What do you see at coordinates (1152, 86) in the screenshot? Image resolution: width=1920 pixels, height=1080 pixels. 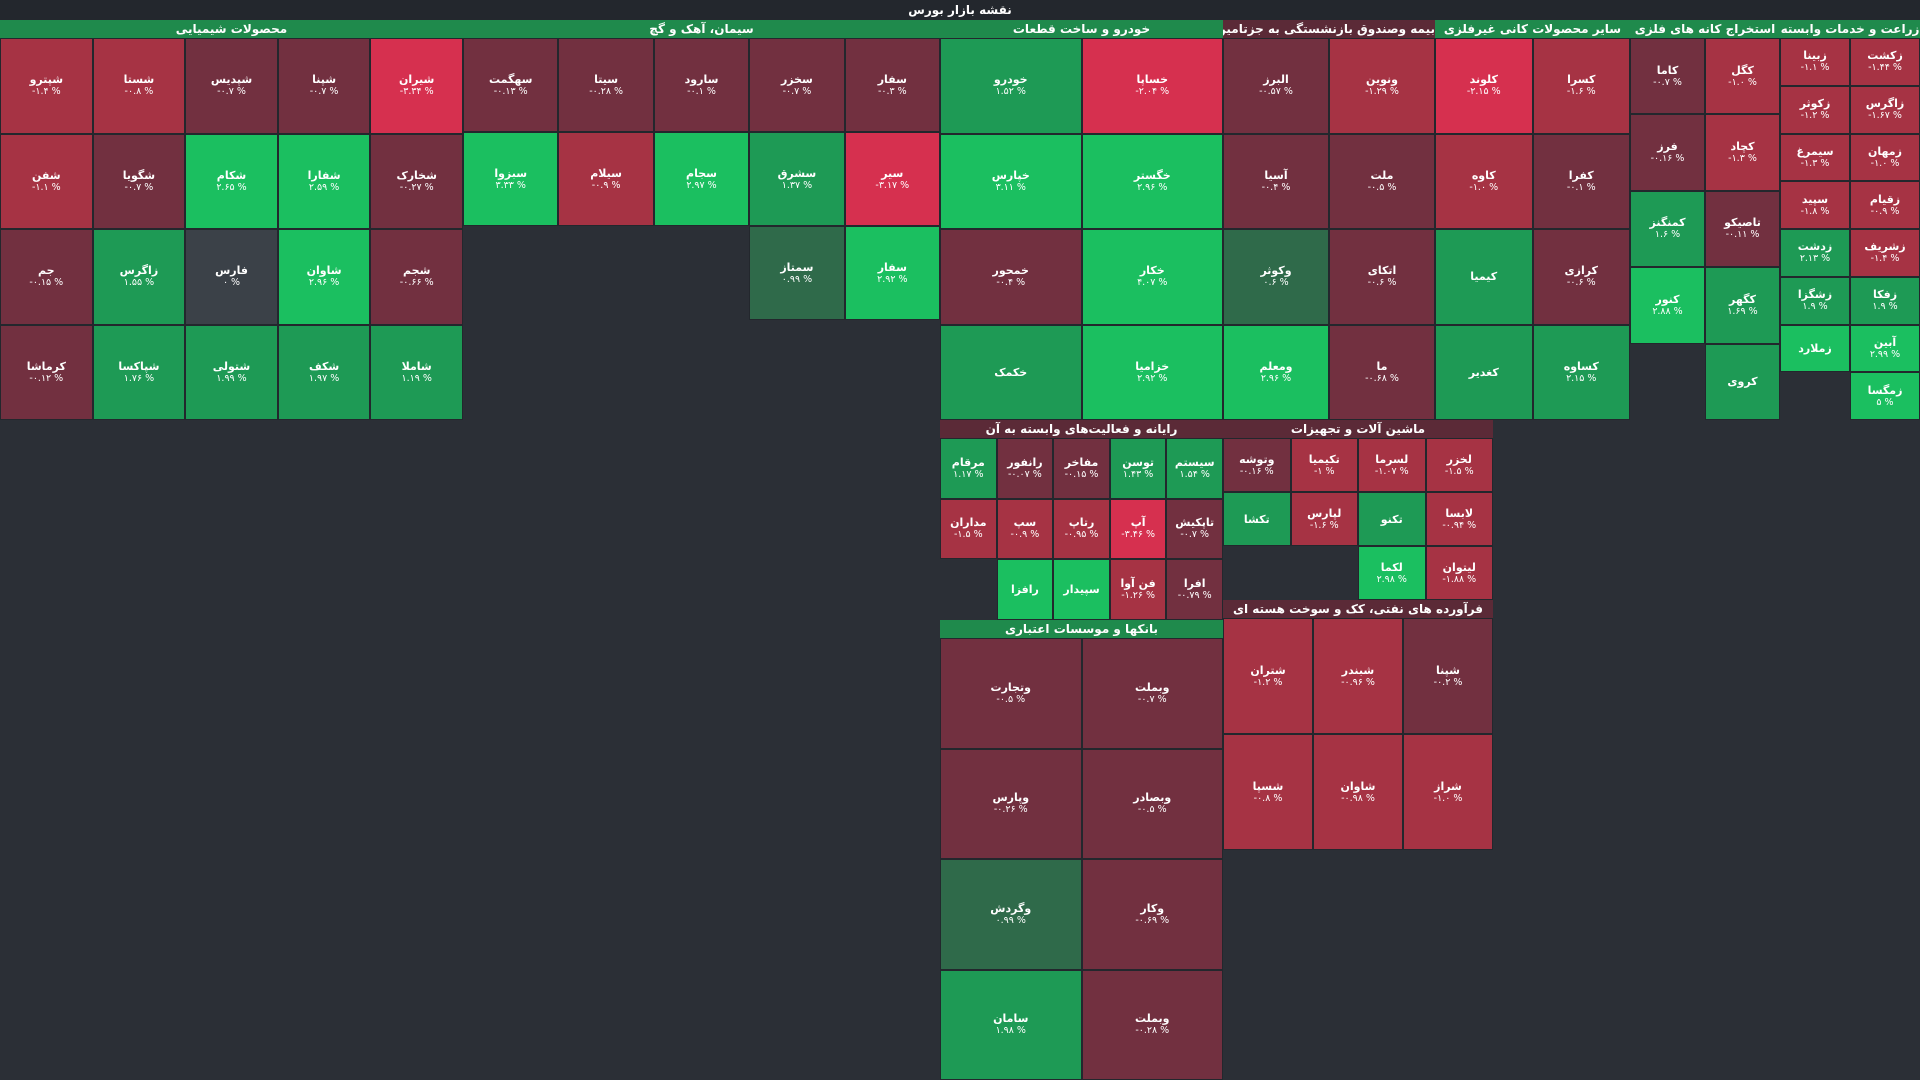 I see `stock-tile: خساپا -۲.۰۴ %` at bounding box center [1152, 86].